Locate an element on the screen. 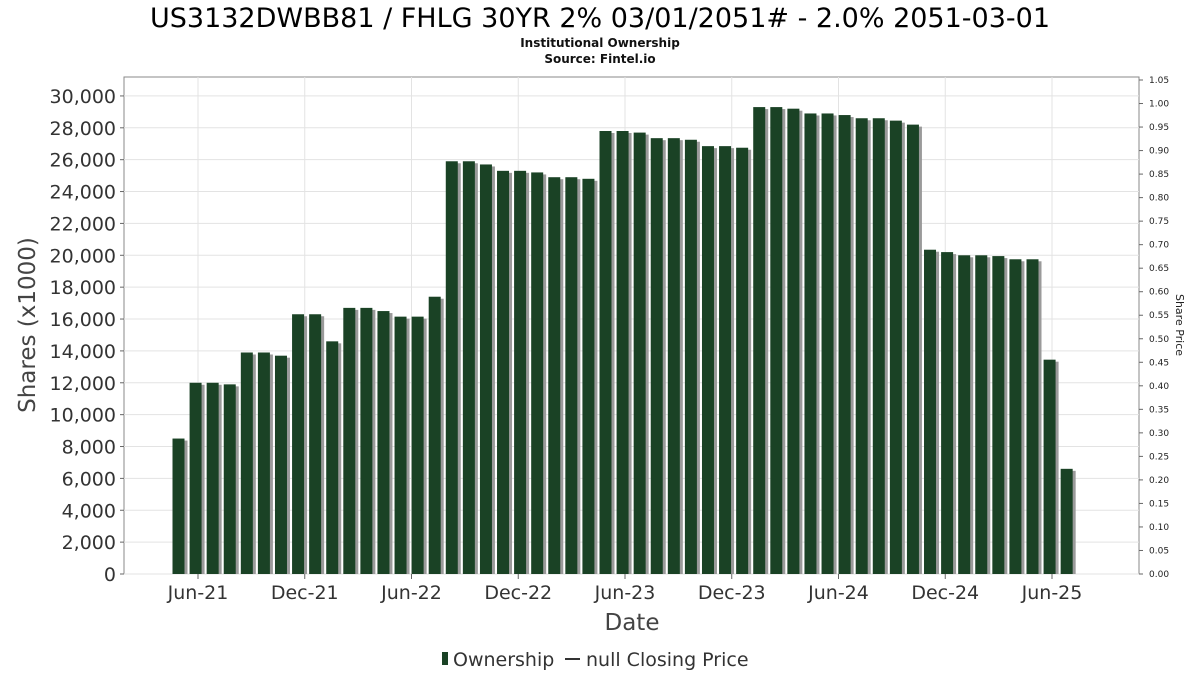 This screenshot has width=1200, height=675. legend: Ownership null Closing Price is located at coordinates (595, 660).